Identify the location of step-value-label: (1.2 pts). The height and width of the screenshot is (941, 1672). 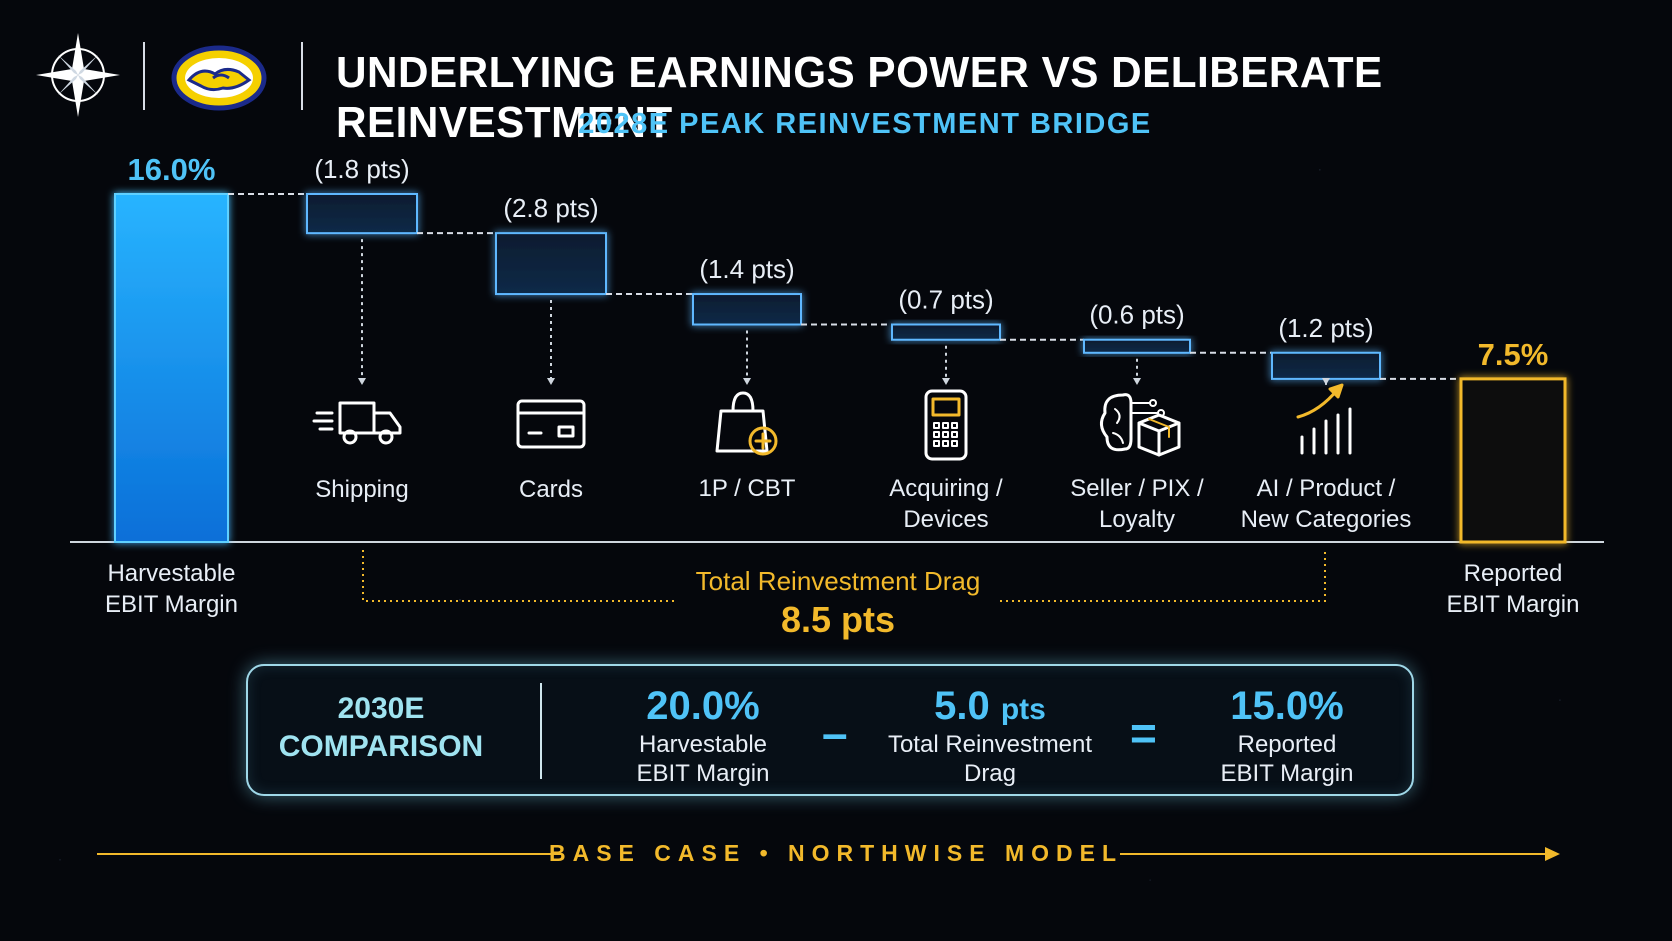
(1325, 328).